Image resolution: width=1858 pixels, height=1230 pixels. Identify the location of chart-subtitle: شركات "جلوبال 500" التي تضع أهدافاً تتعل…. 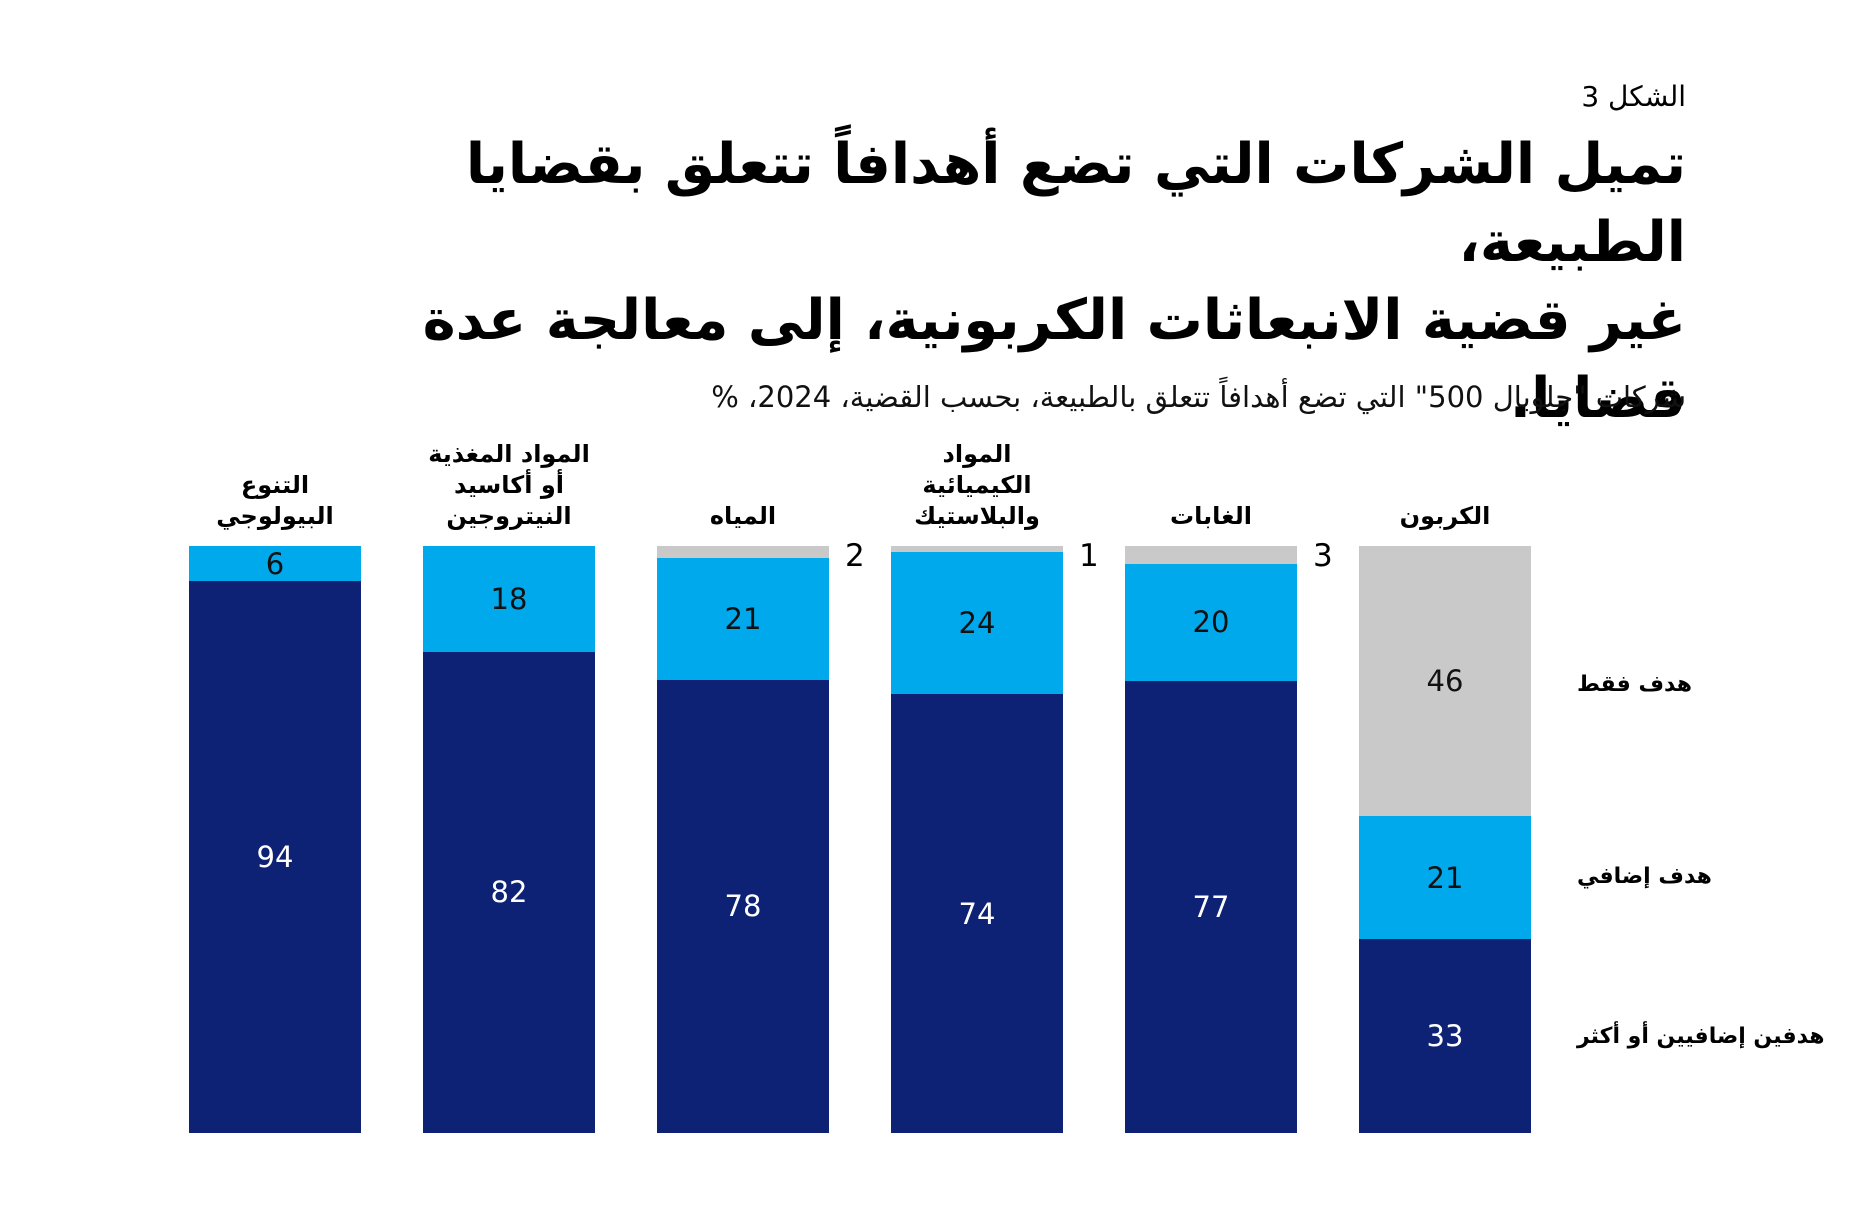
(1198, 397).